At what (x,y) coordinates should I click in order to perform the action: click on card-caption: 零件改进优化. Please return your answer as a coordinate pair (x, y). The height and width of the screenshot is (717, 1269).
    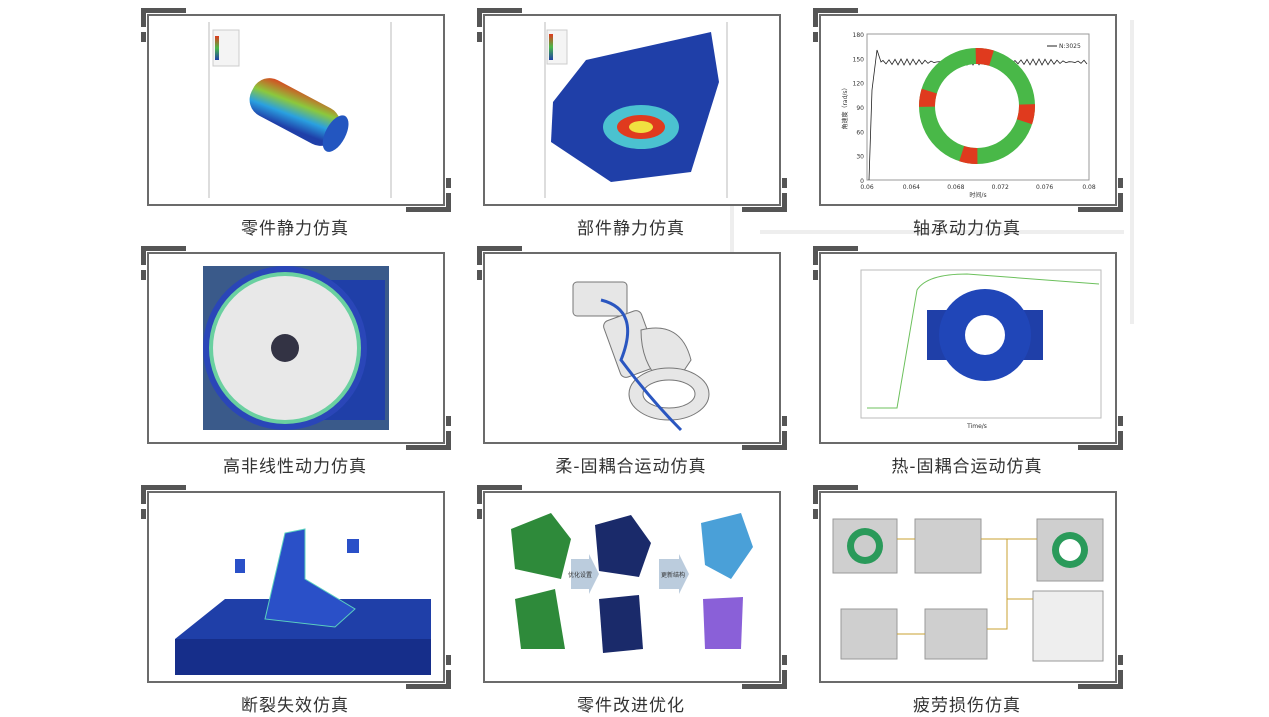
    Looking at the image, I should click on (631, 706).